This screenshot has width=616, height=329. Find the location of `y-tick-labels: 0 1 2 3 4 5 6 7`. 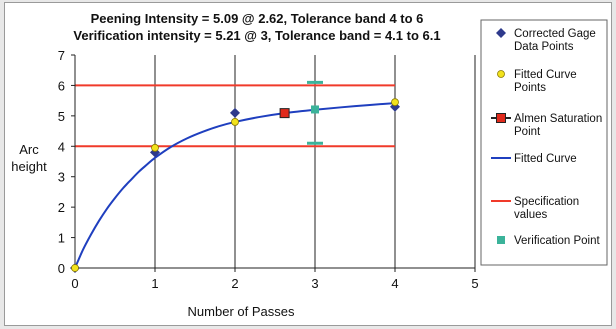

y-tick-labels: 0 1 2 3 4 5 6 7 is located at coordinates (61, 162).